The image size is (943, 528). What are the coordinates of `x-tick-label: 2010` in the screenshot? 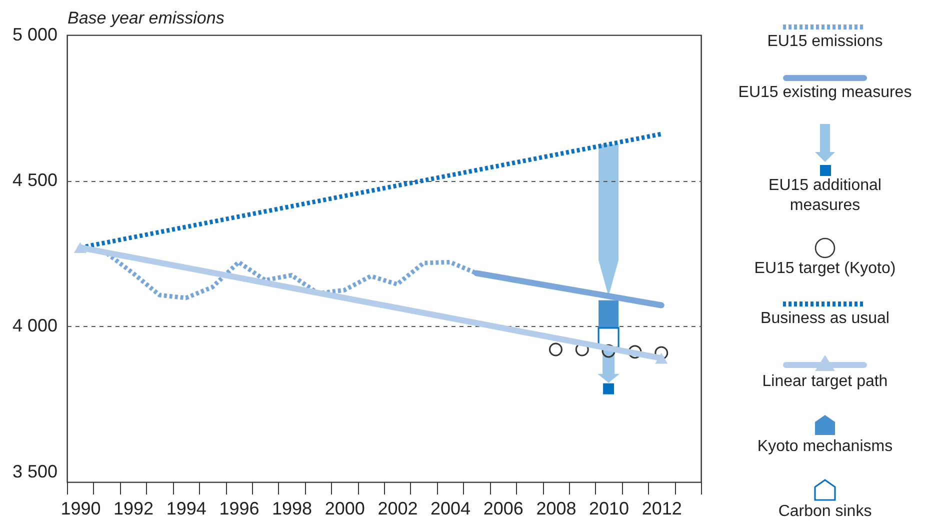 It's located at (609, 508).